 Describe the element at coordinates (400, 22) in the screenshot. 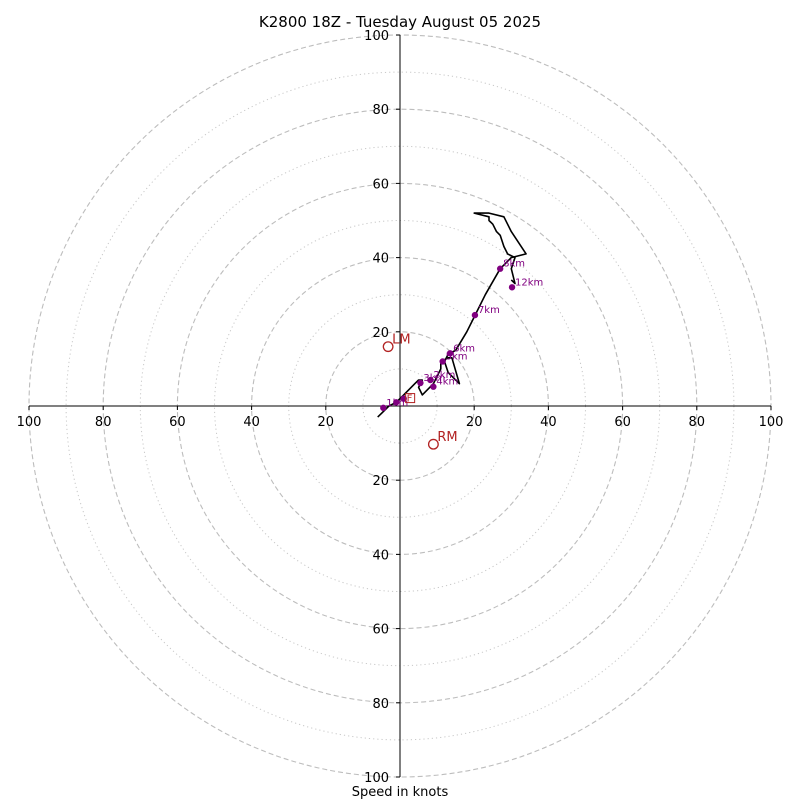

I see `chart-title: K2800 18Z - Tuesday August 05 2025` at that location.